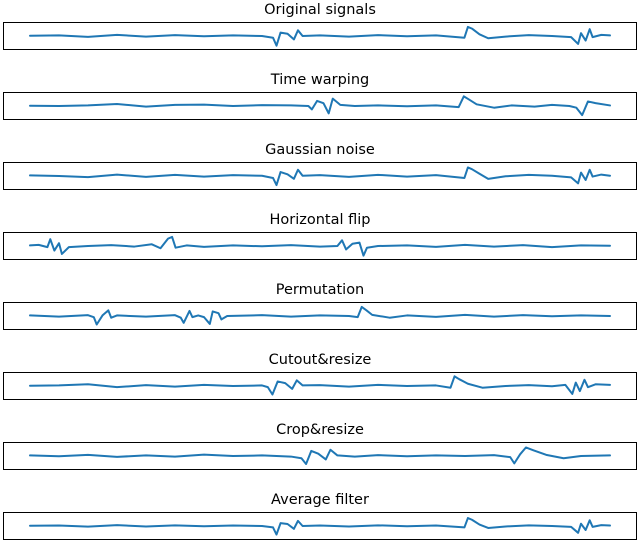  I want to click on panel-5: Permutation, so click(320, 306).